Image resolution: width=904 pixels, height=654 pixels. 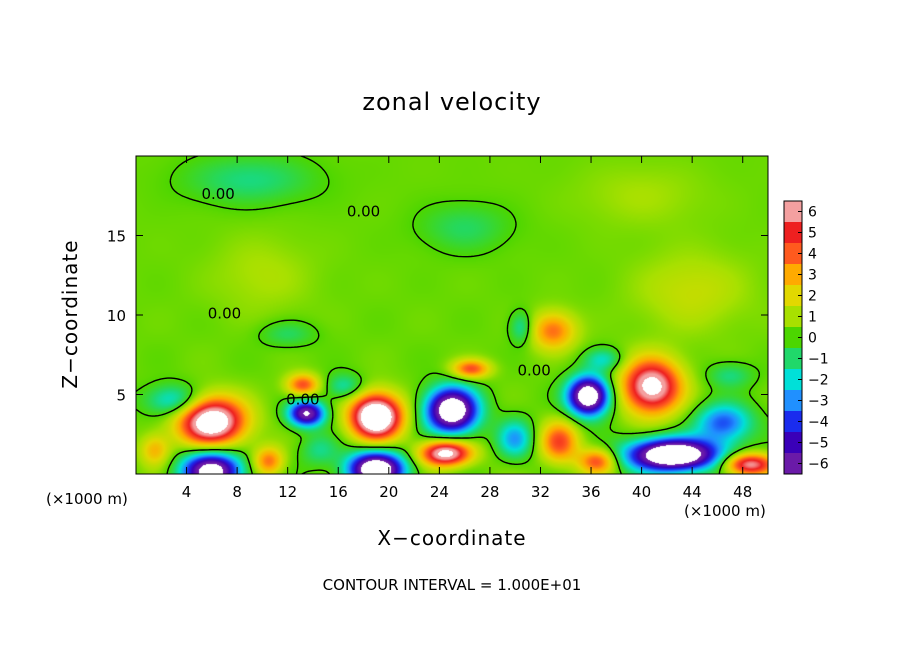 I want to click on x-tick-label-11: 48, so click(x=742, y=492).